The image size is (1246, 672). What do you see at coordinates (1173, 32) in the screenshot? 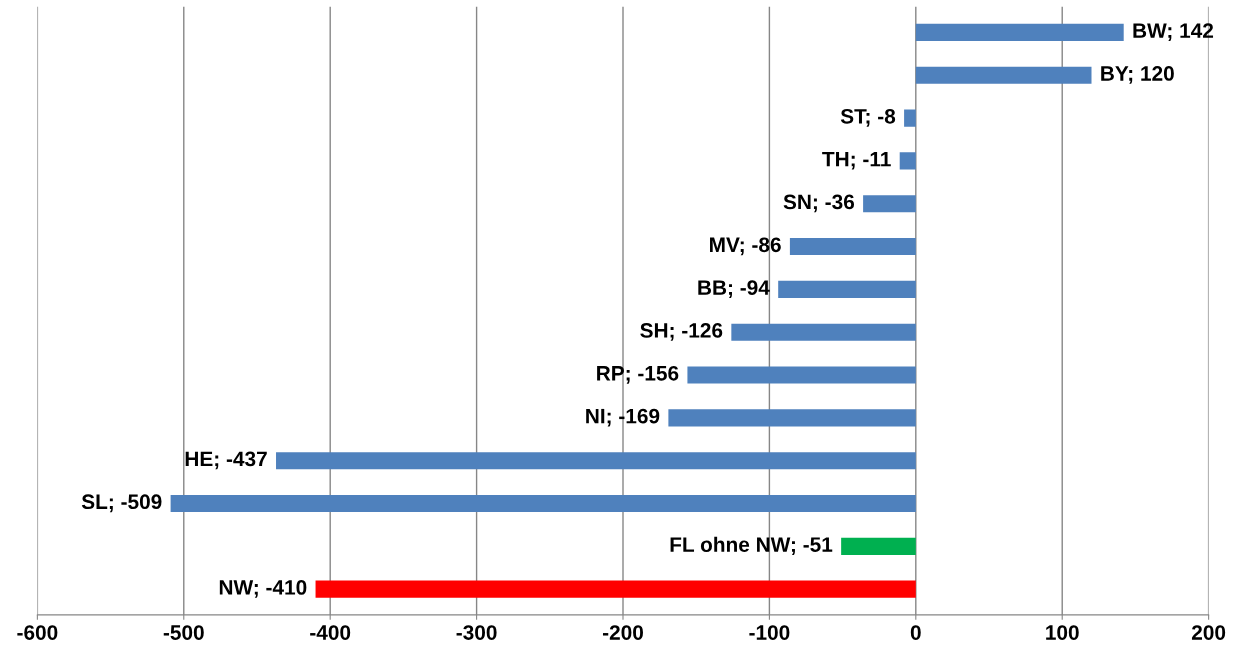
I see `data-label: BW; 142` at bounding box center [1173, 32].